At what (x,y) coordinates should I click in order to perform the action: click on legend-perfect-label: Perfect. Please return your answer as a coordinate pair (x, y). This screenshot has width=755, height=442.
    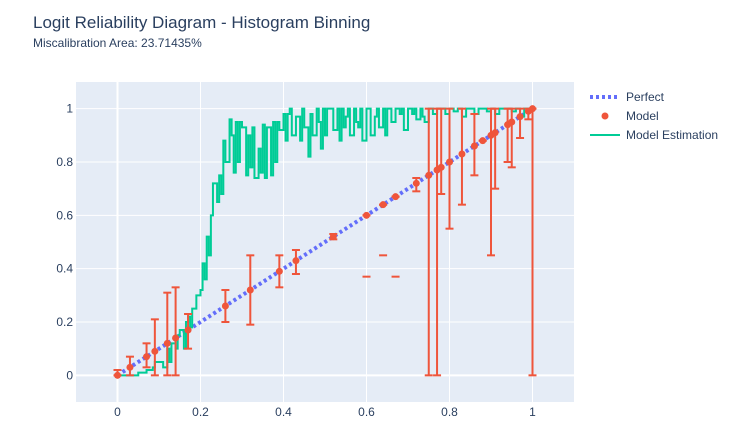
    Looking at the image, I should click on (645, 97).